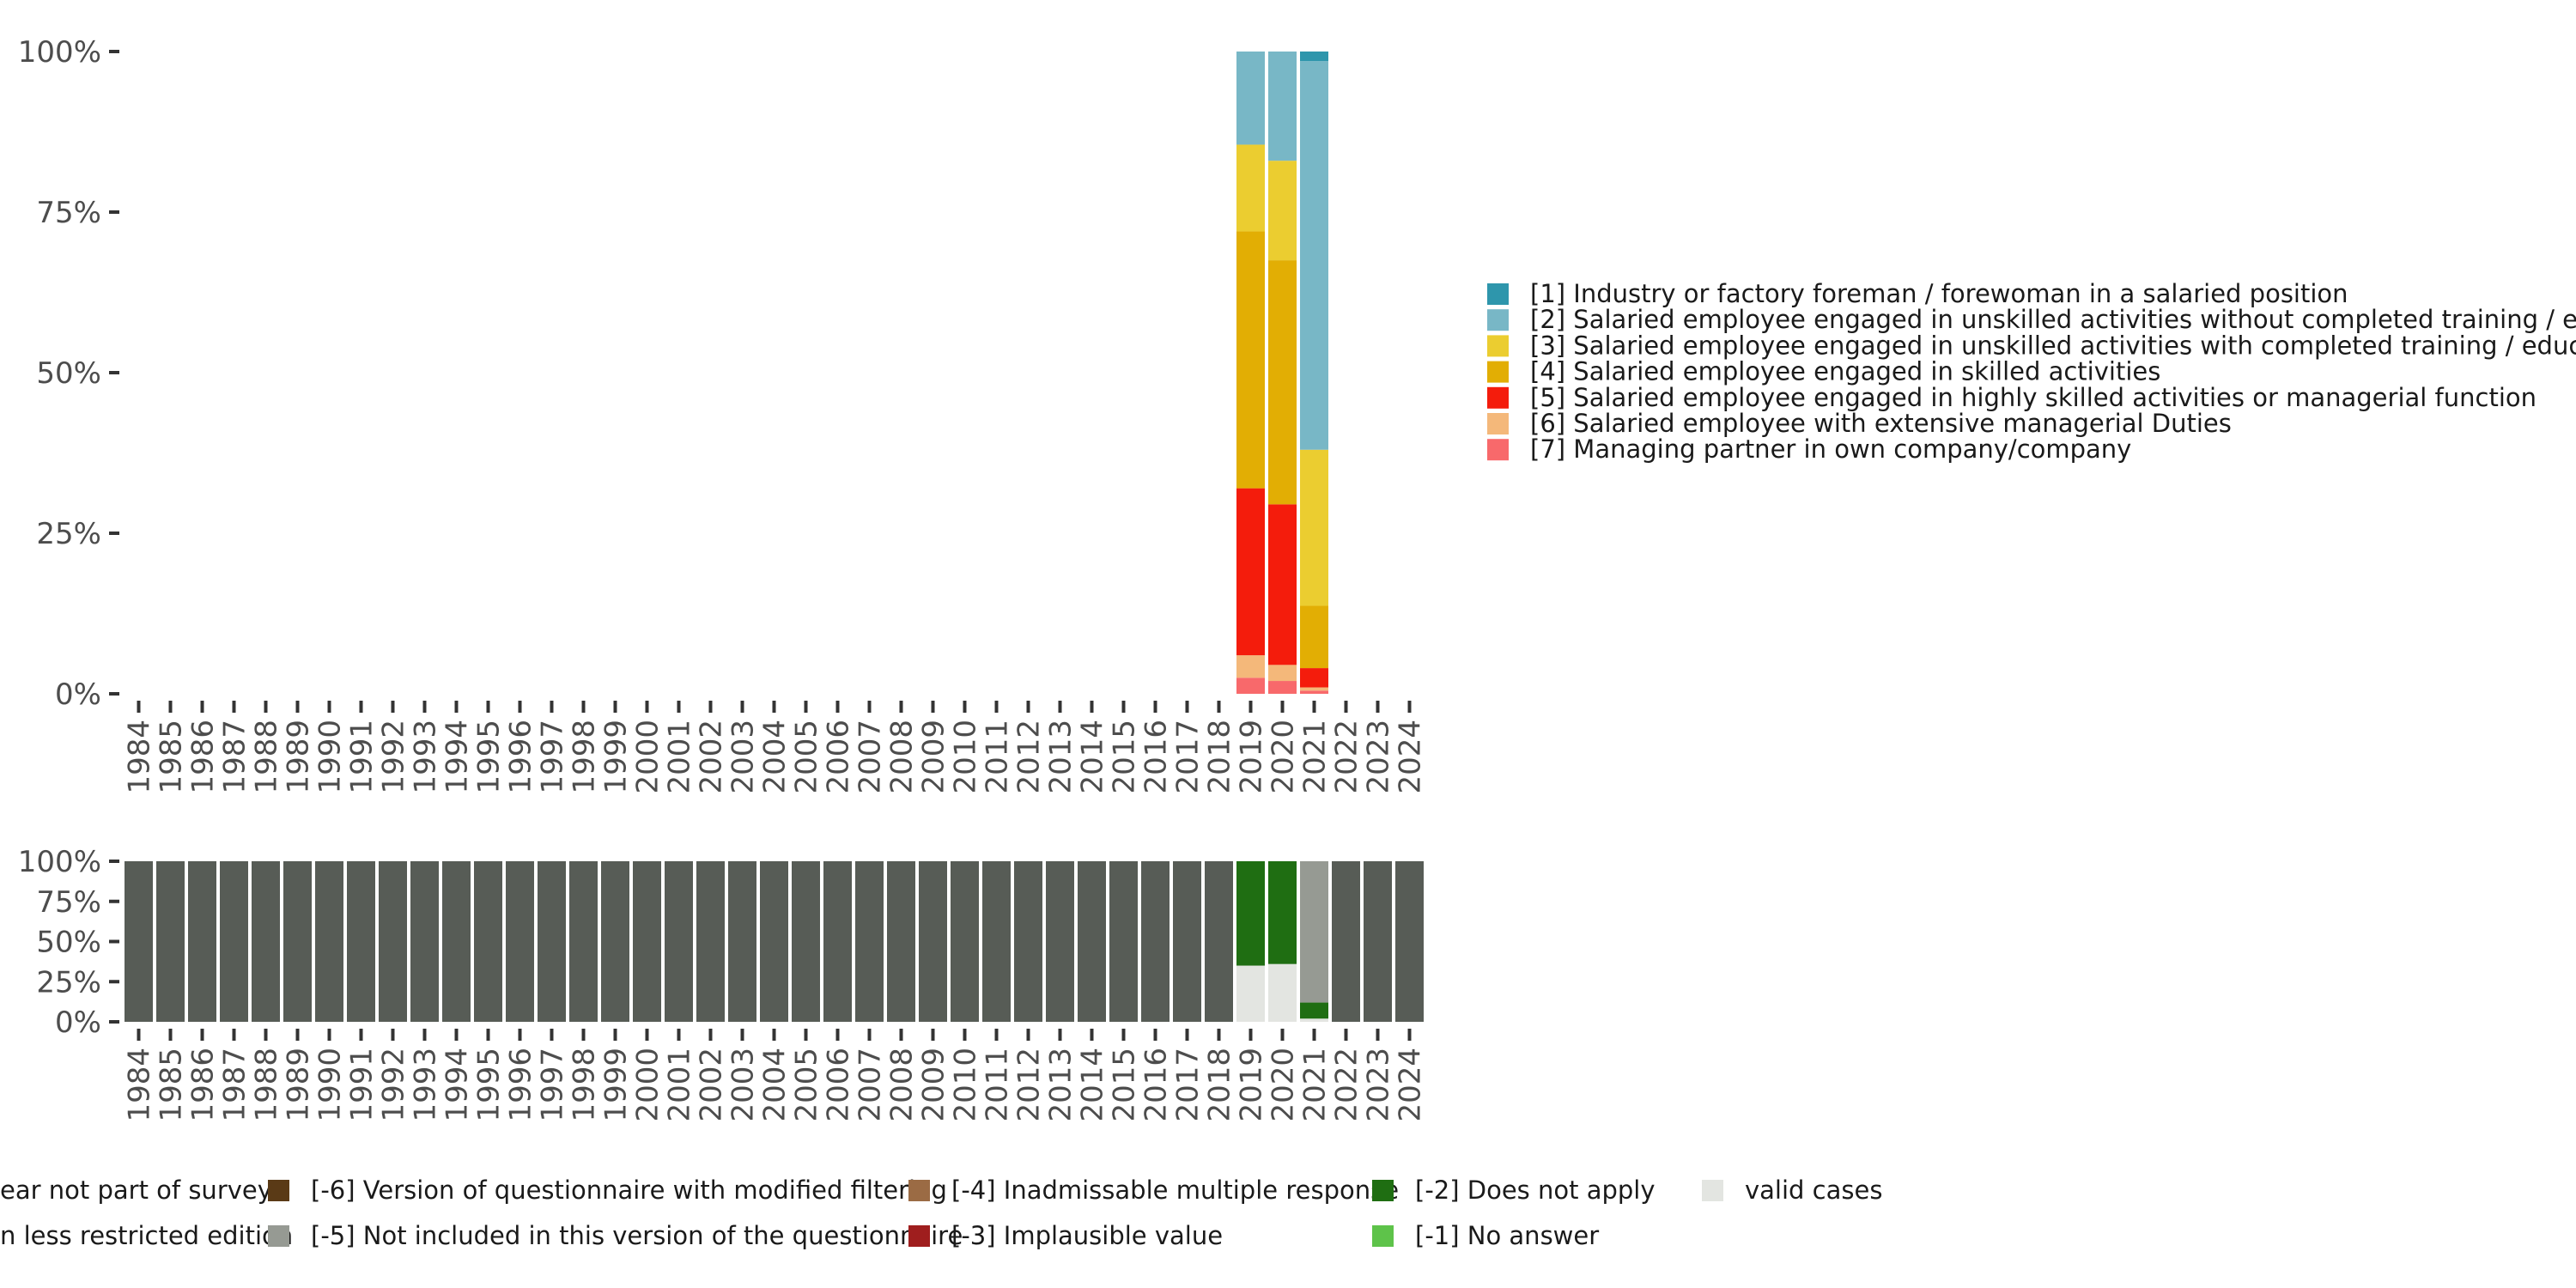 This screenshot has width=2576, height=1288. I want to click on x-tick-label: 1997, so click(553, 1085).